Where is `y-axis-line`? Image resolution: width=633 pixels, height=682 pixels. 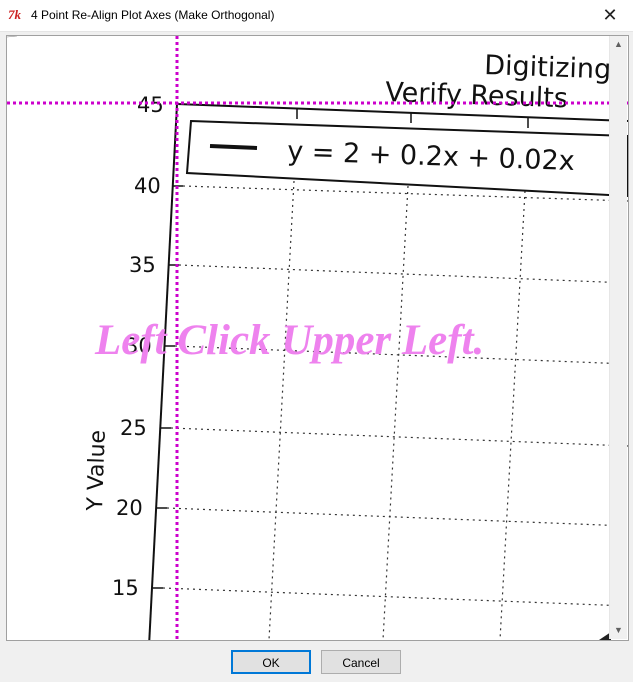 y-axis-line is located at coordinates (163, 371).